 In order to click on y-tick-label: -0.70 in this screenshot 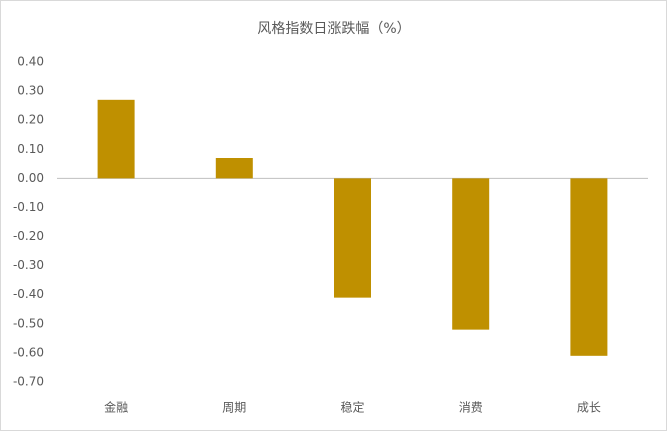, I will do `click(28, 382)`.